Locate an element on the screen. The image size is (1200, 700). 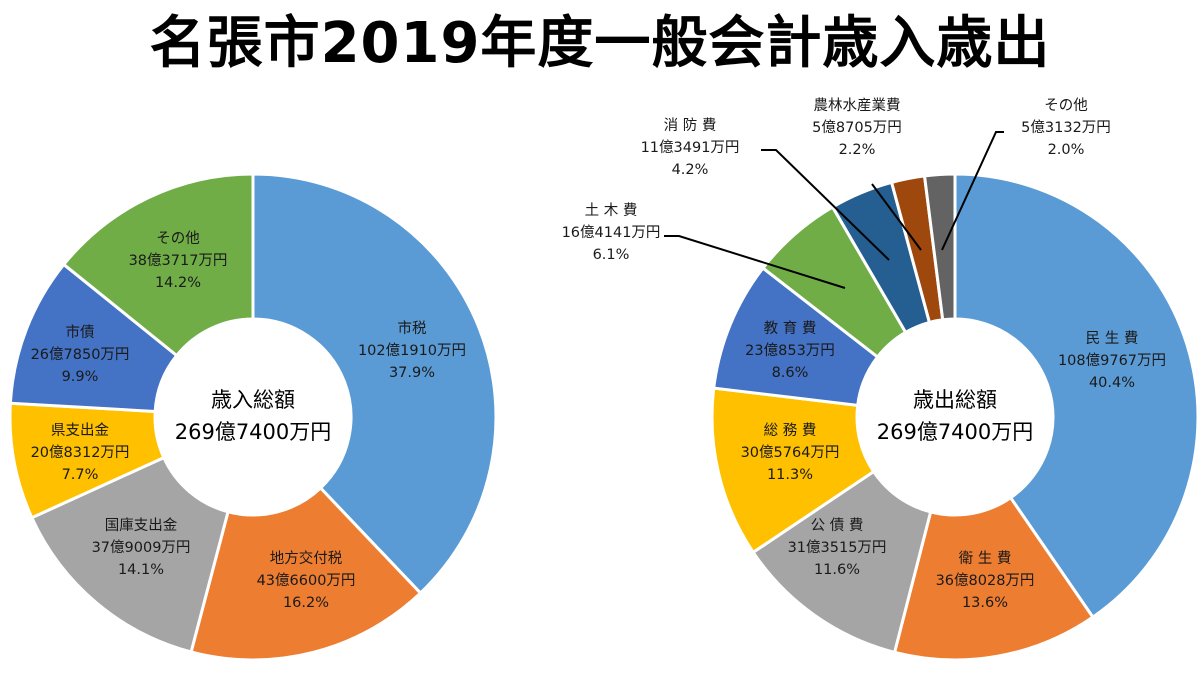
expense-label-amount-その他: 5億3132万円 is located at coordinates (1066, 127).